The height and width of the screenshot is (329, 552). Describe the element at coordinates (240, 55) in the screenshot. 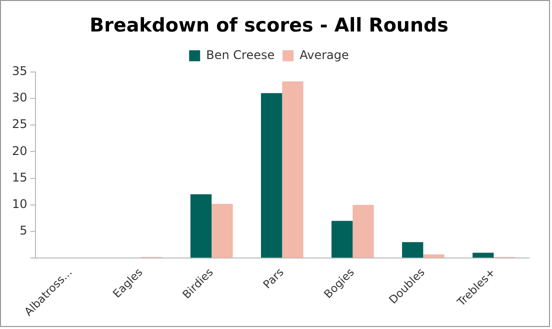

I see `legend-label: Ben Creese` at that location.